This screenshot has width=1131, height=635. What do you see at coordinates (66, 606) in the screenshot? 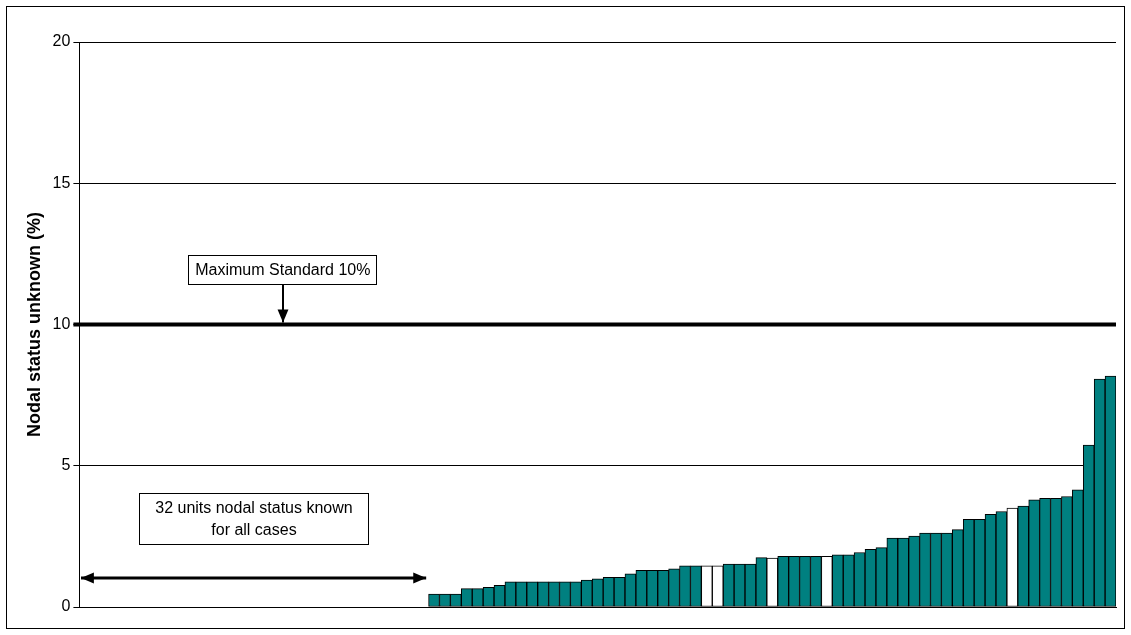
I see `y-tick-label: 0` at bounding box center [66, 606].